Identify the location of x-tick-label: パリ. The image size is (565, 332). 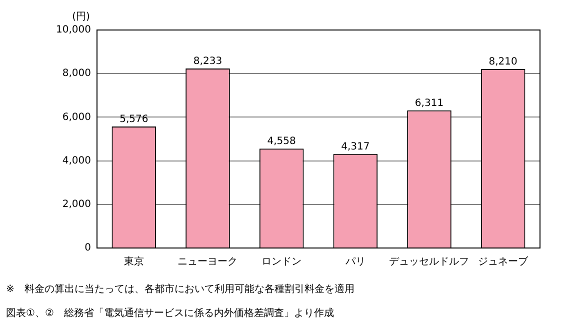
(355, 262).